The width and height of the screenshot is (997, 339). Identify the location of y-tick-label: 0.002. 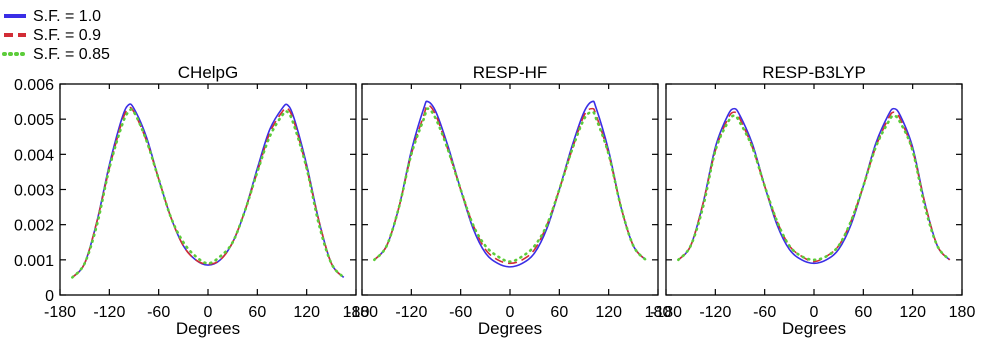
(34, 226).